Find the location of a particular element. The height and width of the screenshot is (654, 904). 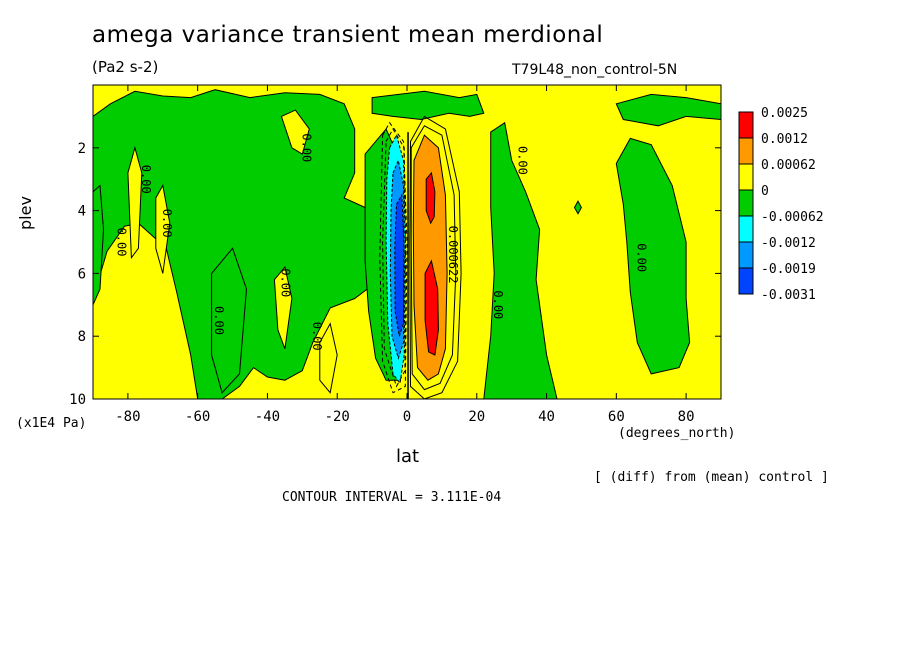

x-axis-units: (degrees_north) is located at coordinates (677, 433).